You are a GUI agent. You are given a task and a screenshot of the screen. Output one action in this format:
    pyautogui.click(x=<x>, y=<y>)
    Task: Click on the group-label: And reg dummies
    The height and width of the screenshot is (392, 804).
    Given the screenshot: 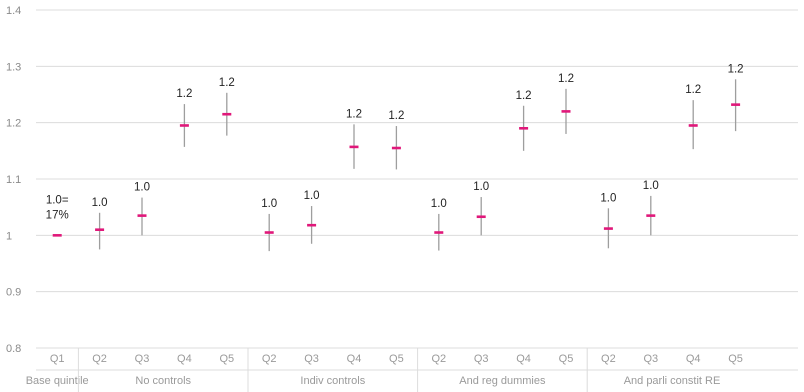 What is the action you would take?
    pyautogui.click(x=502, y=381)
    